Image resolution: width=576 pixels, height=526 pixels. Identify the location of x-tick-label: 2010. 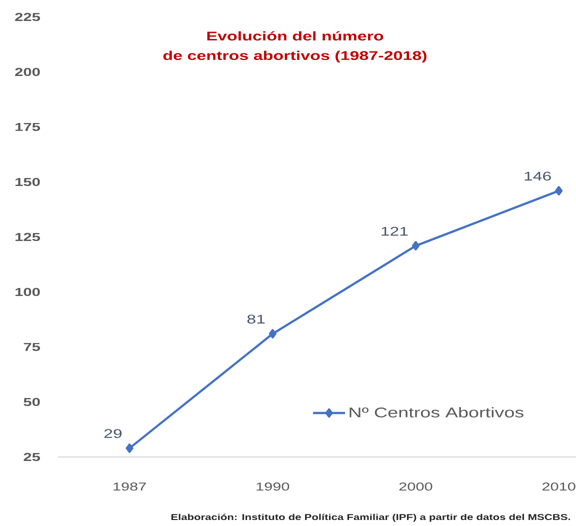
(559, 486).